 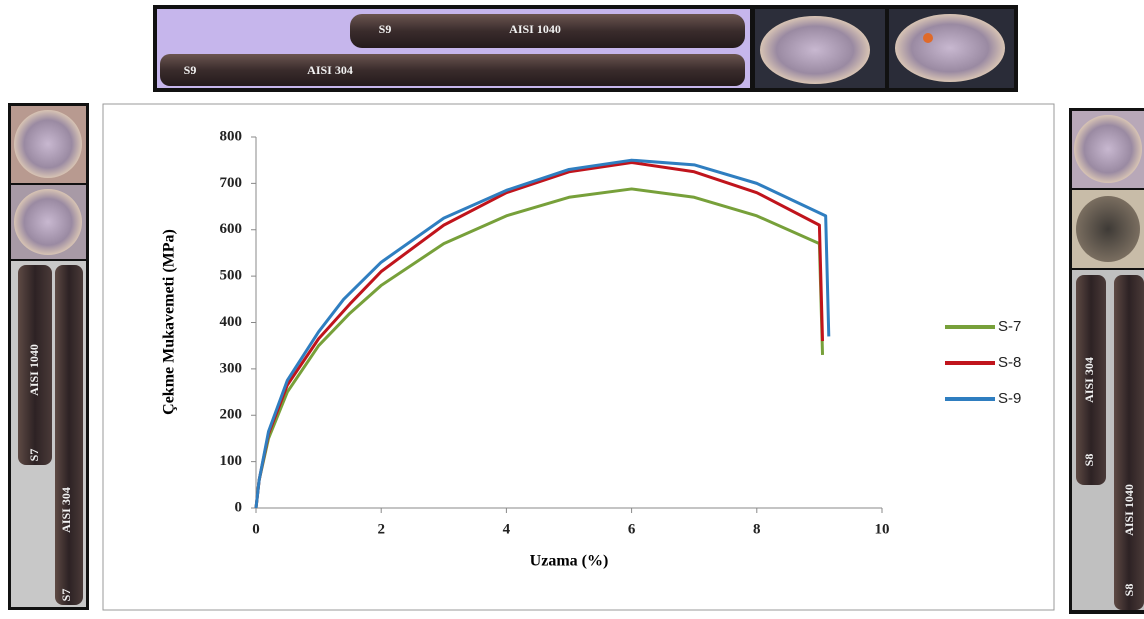 I want to click on y-tick-label: 600, so click(x=231, y=229).